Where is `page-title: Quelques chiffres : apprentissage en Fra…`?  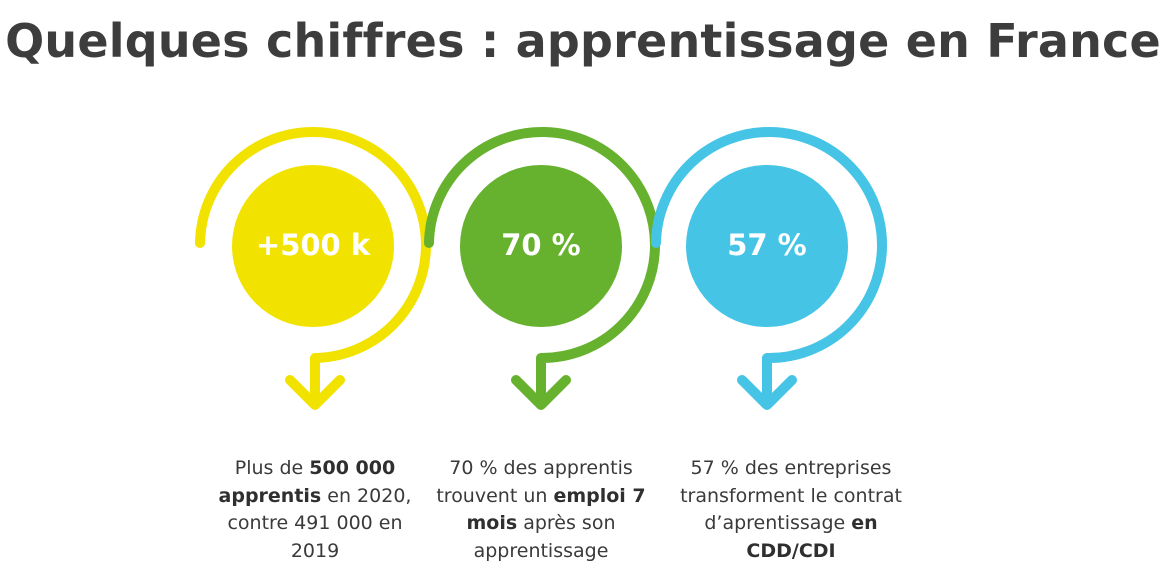
page-title: Quelques chiffres : apprentissage en Fra… is located at coordinates (583, 41).